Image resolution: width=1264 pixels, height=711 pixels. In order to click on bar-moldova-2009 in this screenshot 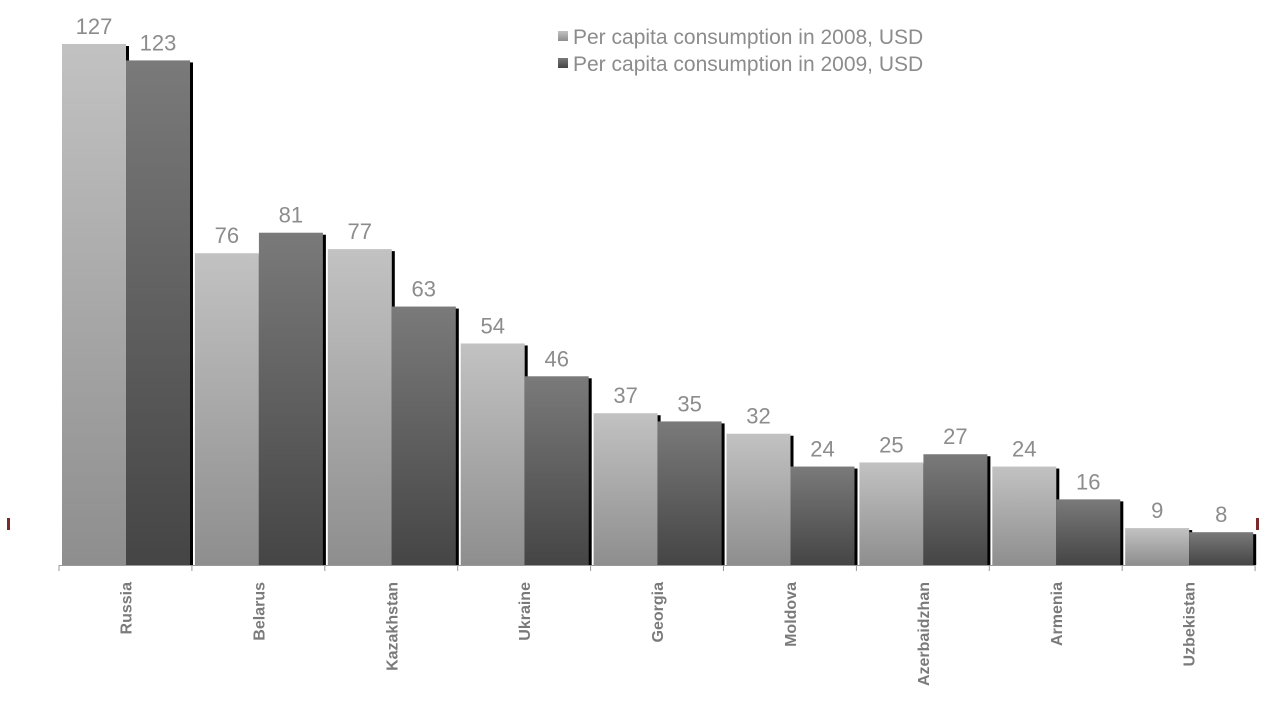, I will do `click(822, 515)`.